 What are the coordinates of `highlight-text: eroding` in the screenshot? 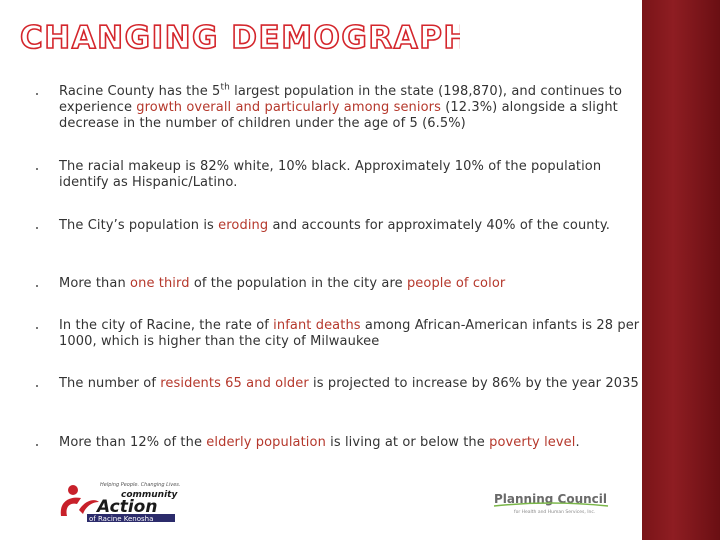 It's located at (243, 225).